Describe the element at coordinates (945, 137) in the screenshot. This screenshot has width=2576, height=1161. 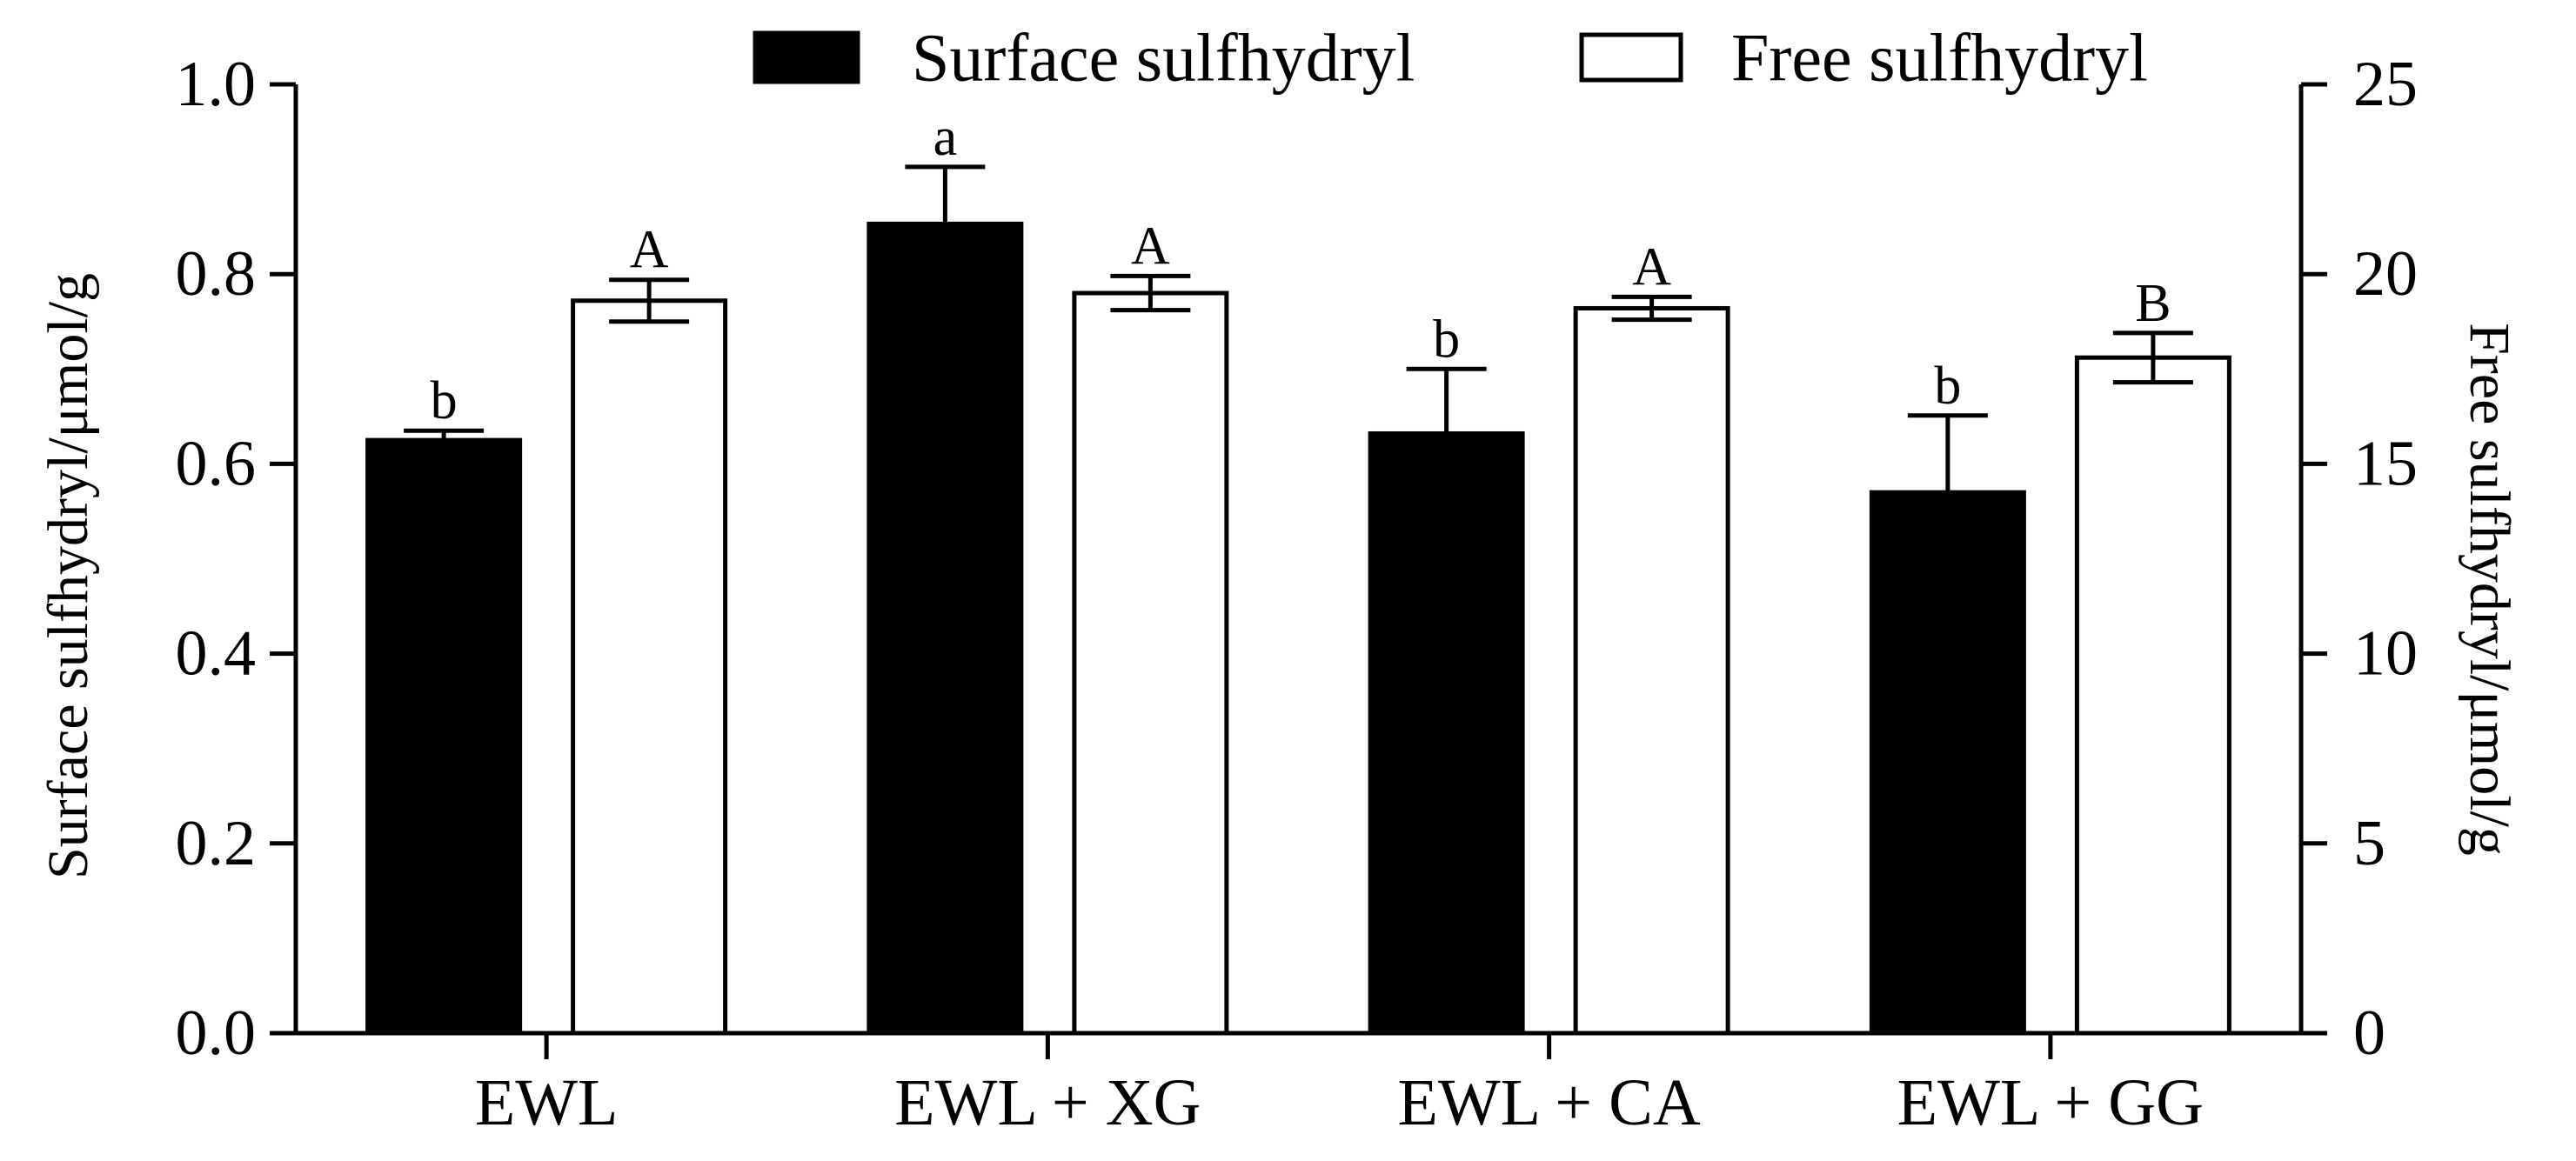
I see `surface-significance-label: a` at that location.